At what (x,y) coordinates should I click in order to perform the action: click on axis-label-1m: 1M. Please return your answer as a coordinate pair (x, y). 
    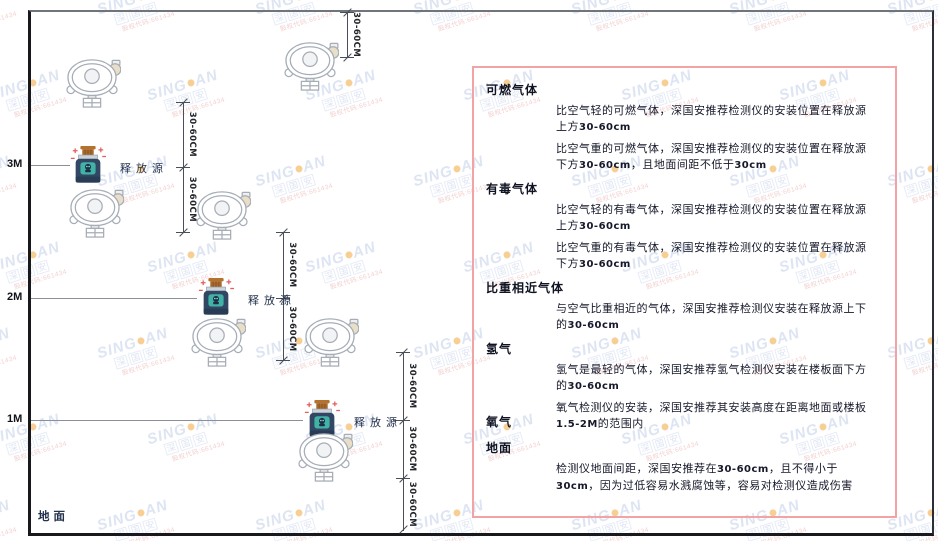
    Looking at the image, I should click on (15, 419).